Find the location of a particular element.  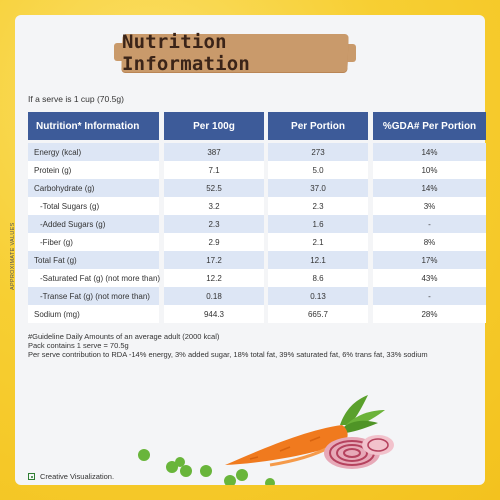

table-row: Protein (g) 7.1 5.0 10% is located at coordinates (257, 170).